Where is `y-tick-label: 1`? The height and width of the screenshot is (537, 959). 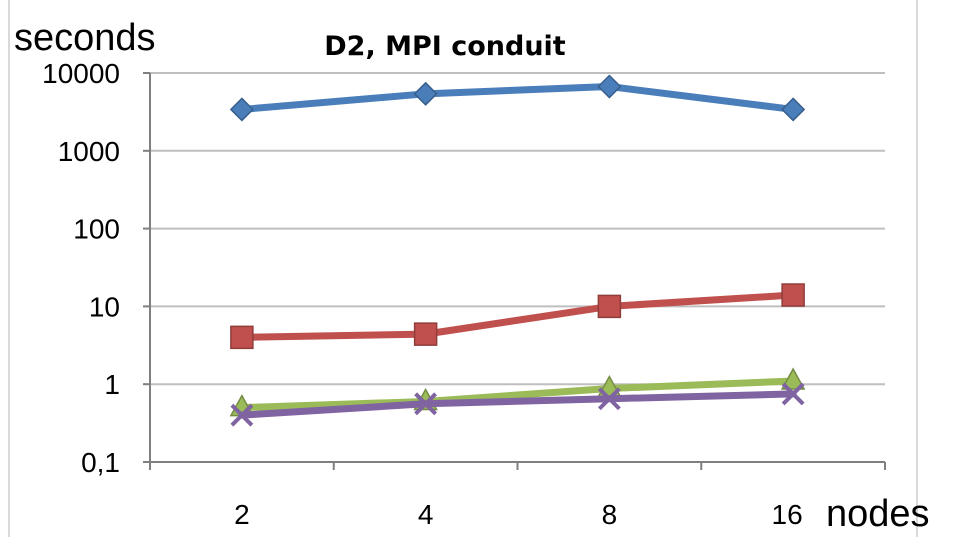
y-tick-label: 1 is located at coordinates (112, 384).